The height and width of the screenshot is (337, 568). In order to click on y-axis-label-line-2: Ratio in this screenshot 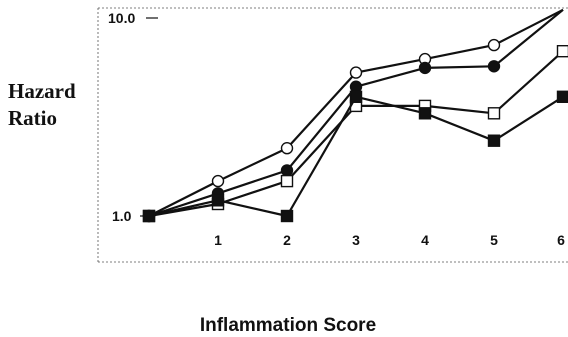, I will do `click(32, 118)`.